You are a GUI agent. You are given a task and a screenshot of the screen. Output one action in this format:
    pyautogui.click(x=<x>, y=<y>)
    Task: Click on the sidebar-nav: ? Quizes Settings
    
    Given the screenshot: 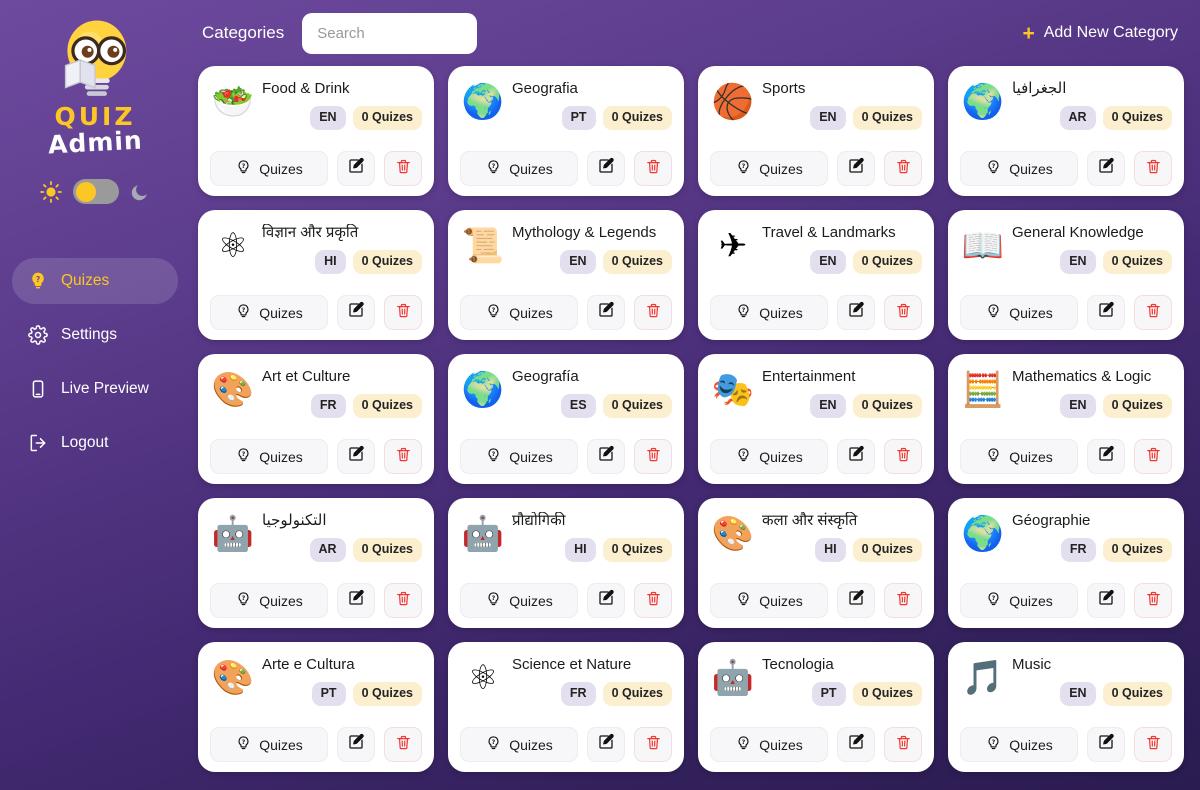 What is the action you would take?
    pyautogui.click(x=95, y=366)
    